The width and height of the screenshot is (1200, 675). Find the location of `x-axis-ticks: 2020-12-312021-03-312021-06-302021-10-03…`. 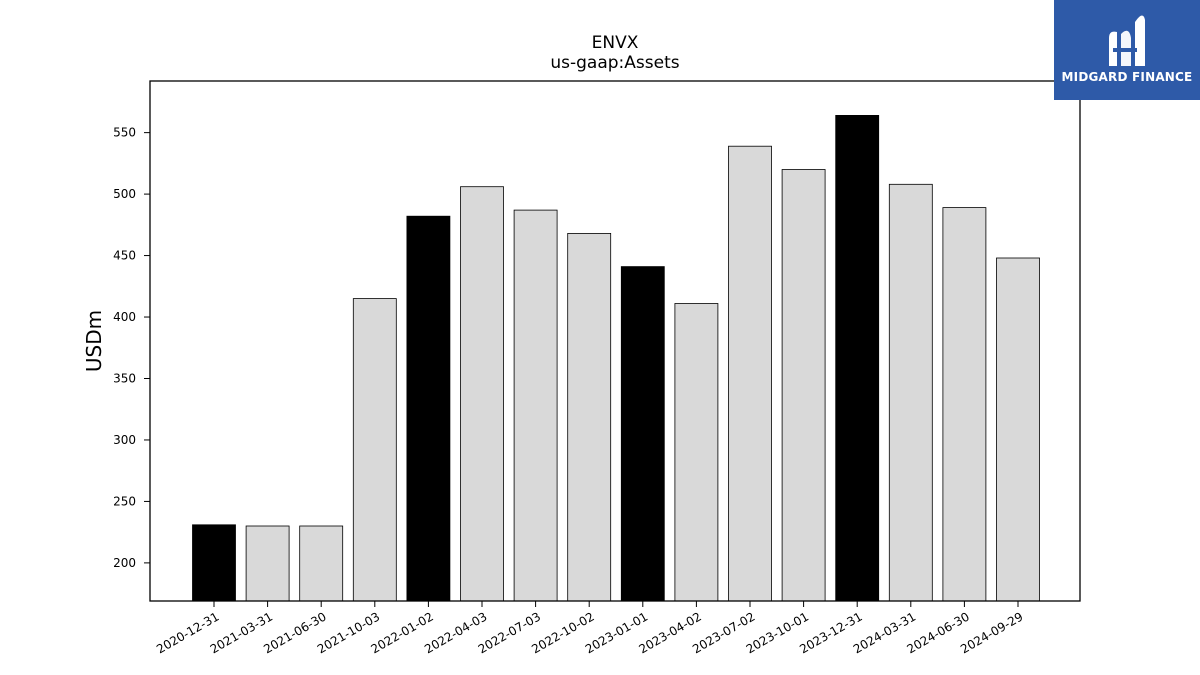

x-axis-ticks: 2020-12-312021-03-312021-06-302021-10-03… is located at coordinates (590, 628).